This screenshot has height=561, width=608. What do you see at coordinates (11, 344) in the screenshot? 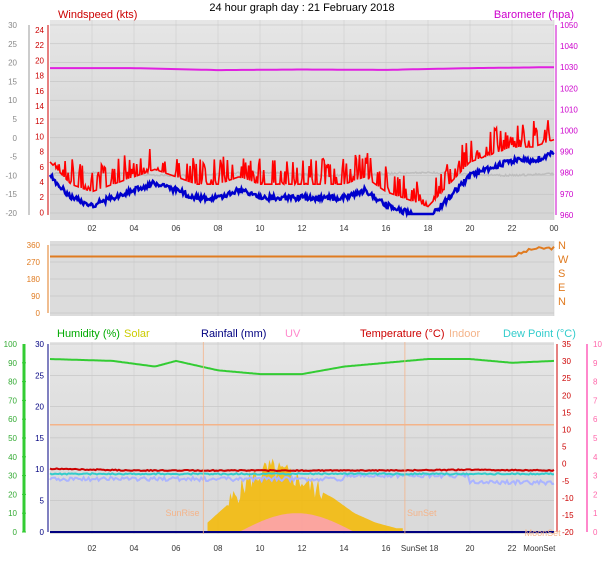
I see `y-left-tick-label: 100` at bounding box center [11, 344].